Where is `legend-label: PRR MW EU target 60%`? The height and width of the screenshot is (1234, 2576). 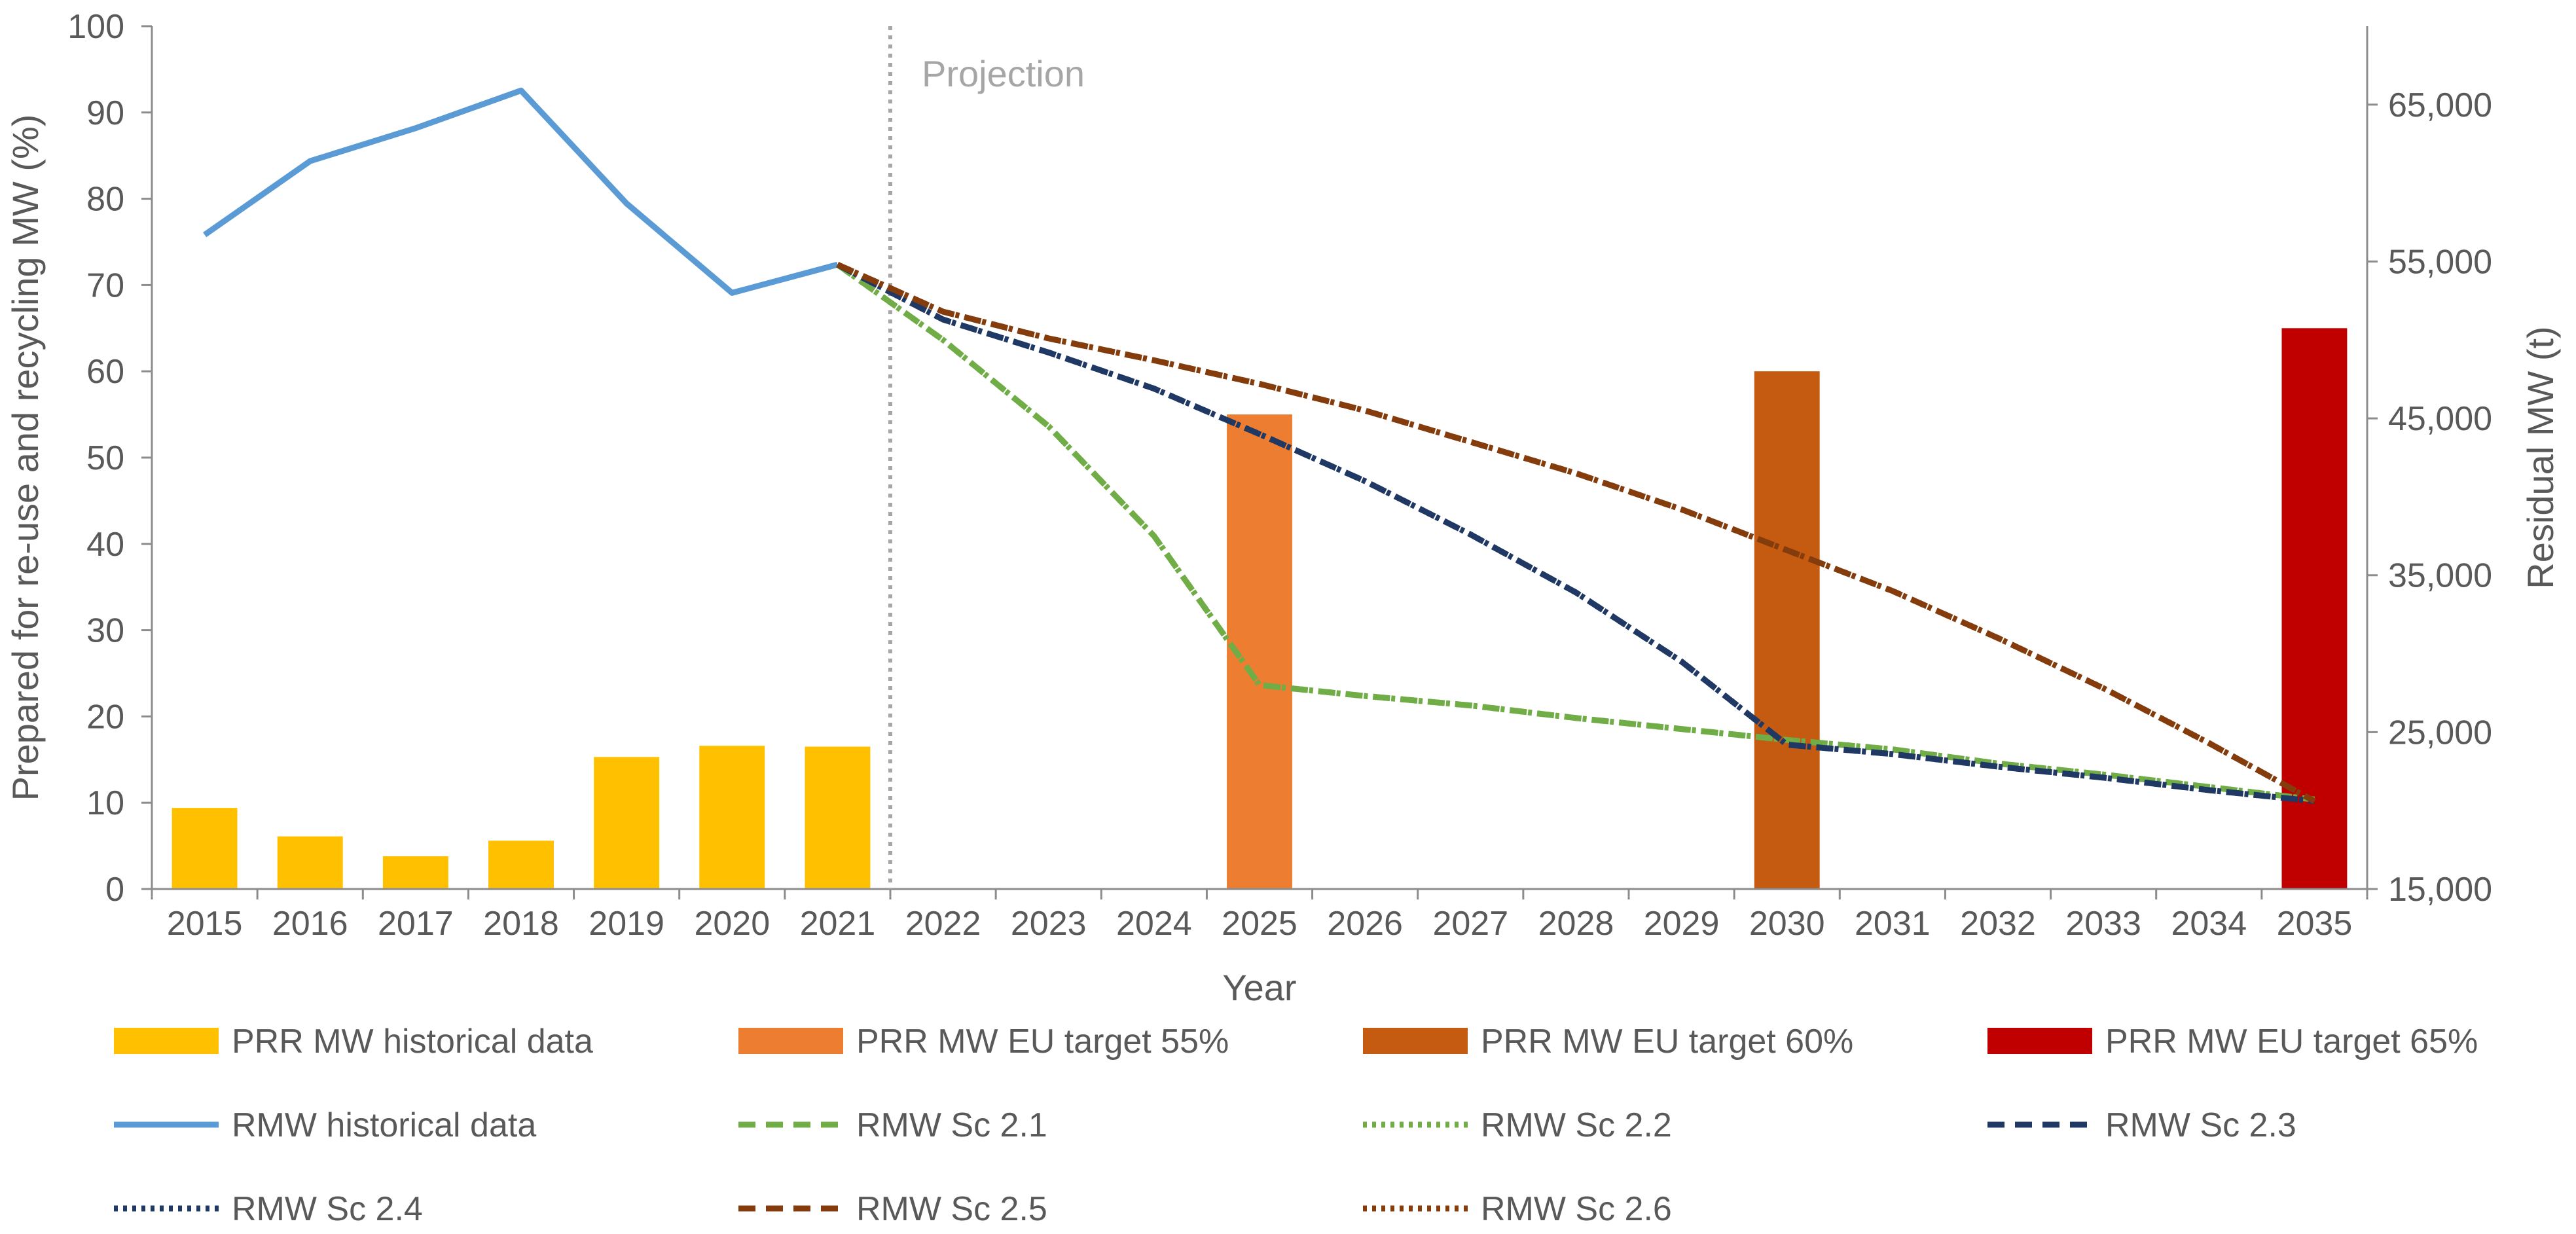
legend-label: PRR MW EU target 60% is located at coordinates (1667, 1042).